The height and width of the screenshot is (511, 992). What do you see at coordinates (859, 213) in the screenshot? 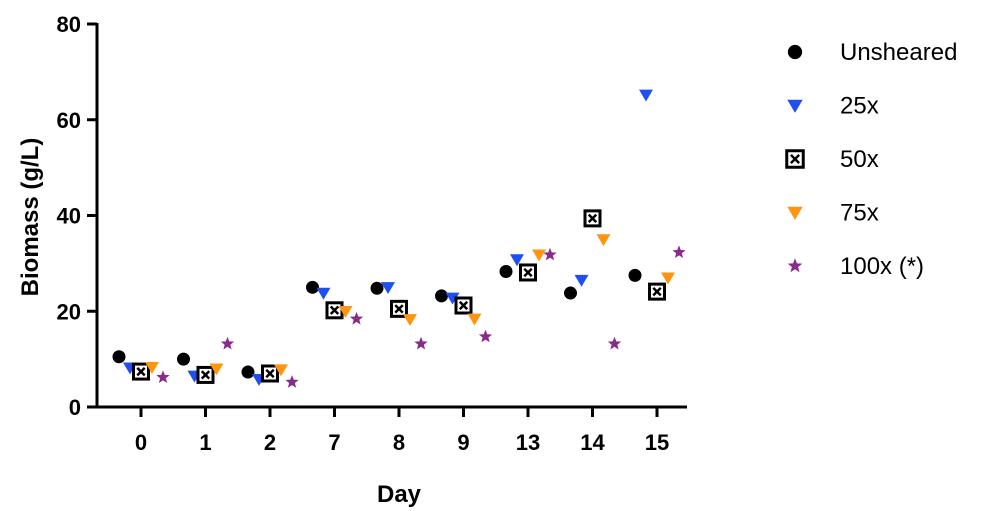
I see `legend-label-75x: 75x` at bounding box center [859, 213].